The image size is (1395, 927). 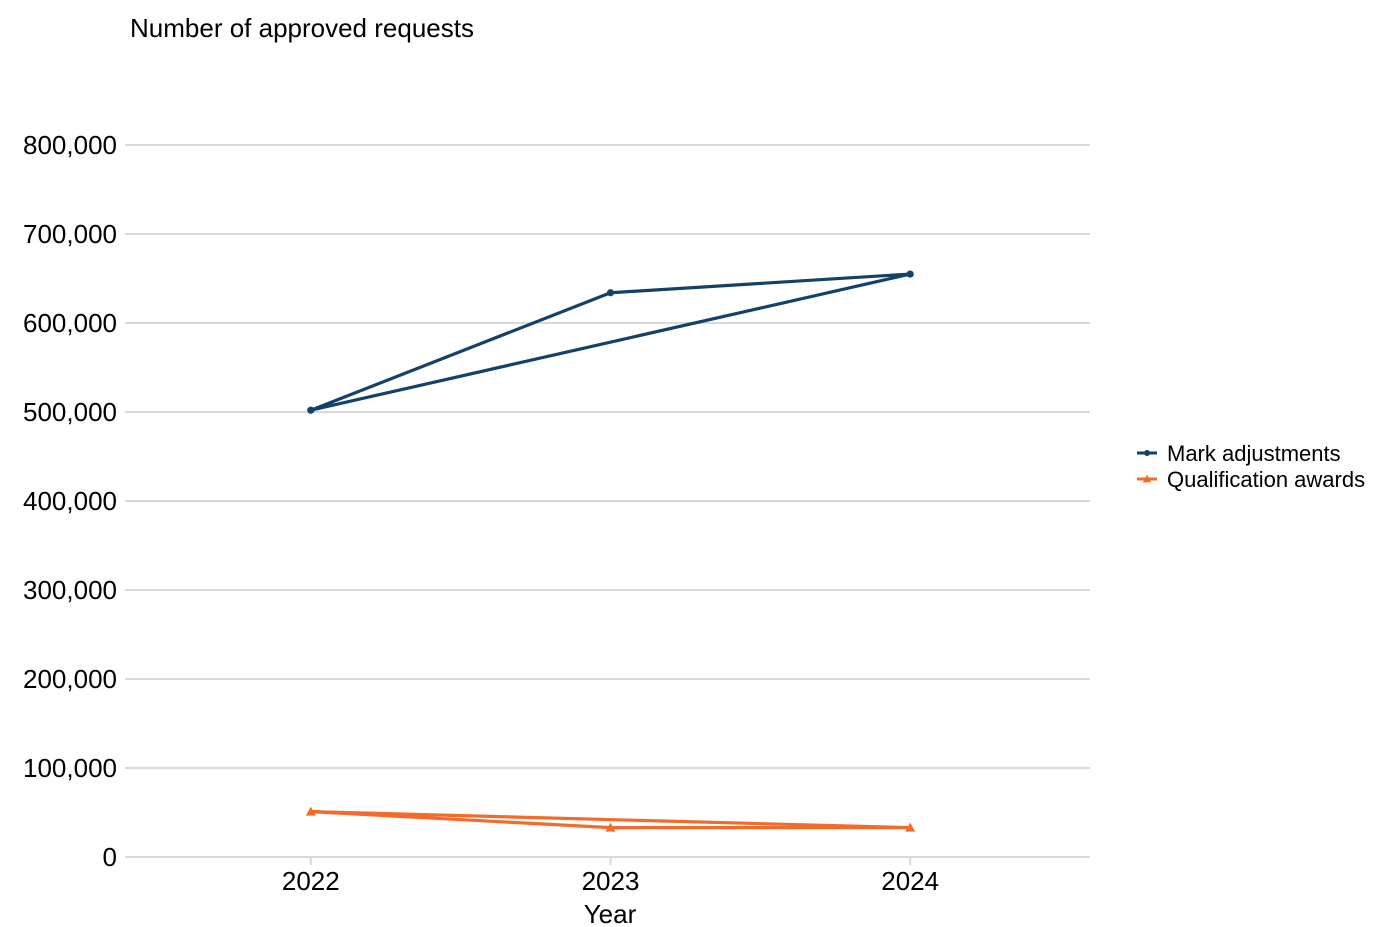 What do you see at coordinates (70, 590) in the screenshot?
I see `y-tick-label: 300,000` at bounding box center [70, 590].